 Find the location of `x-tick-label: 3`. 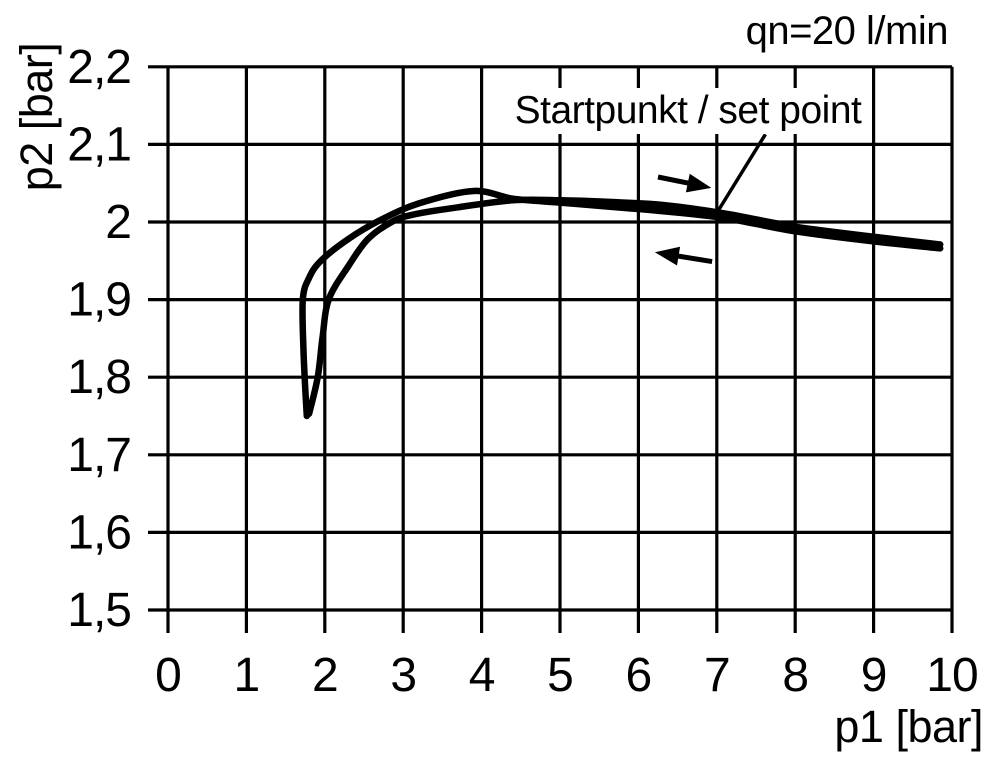

x-tick-label: 3 is located at coordinates (403, 675).